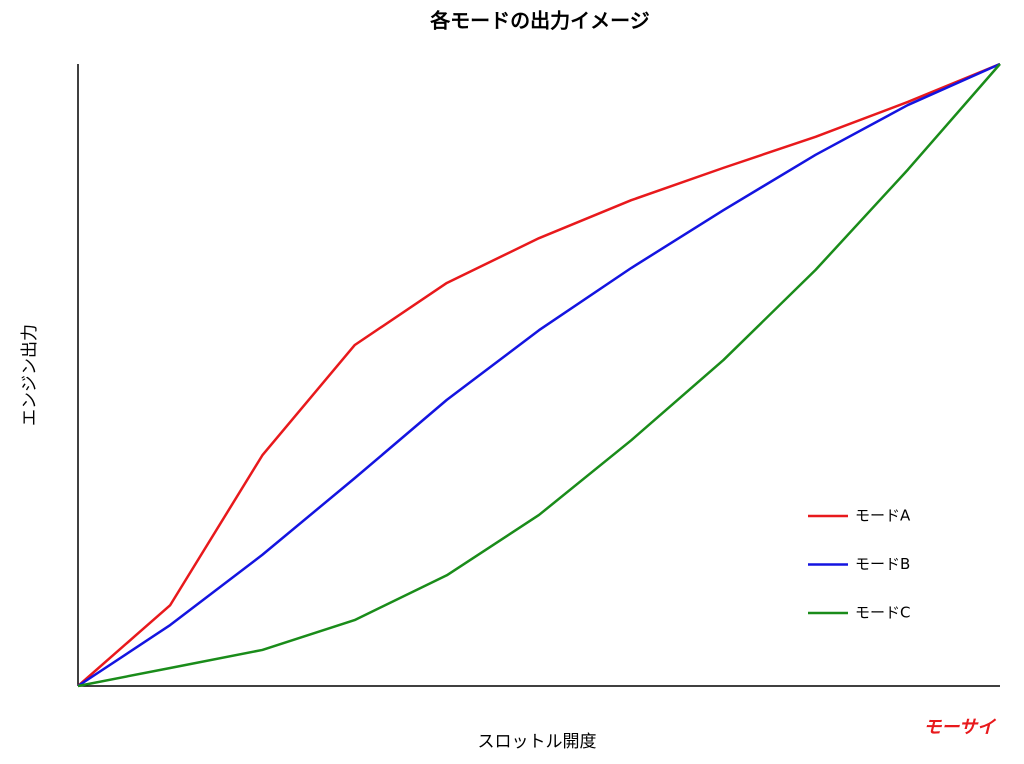 Image resolution: width=1024 pixels, height=764 pixels. What do you see at coordinates (537, 742) in the screenshot?
I see `x-axis-label: スロットル開度` at bounding box center [537, 742].